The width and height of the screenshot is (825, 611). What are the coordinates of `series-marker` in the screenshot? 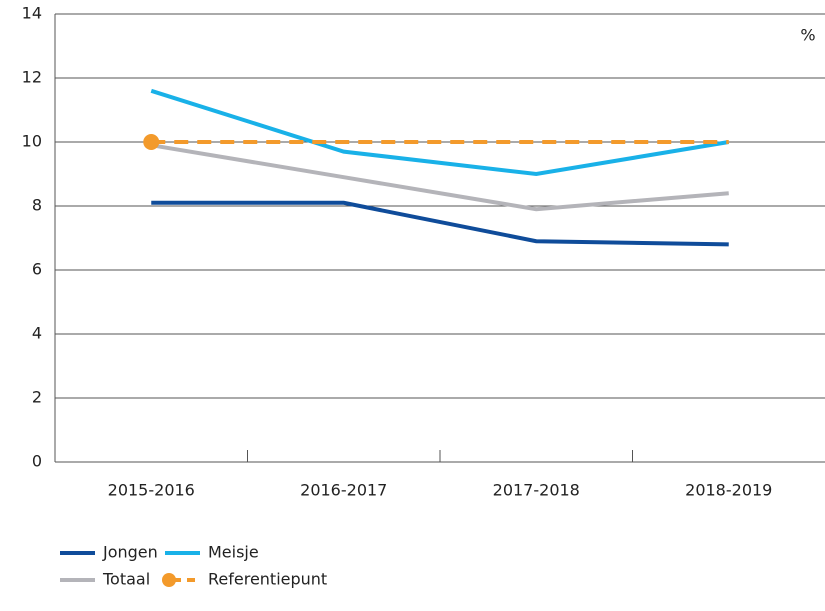 It's located at (151, 142).